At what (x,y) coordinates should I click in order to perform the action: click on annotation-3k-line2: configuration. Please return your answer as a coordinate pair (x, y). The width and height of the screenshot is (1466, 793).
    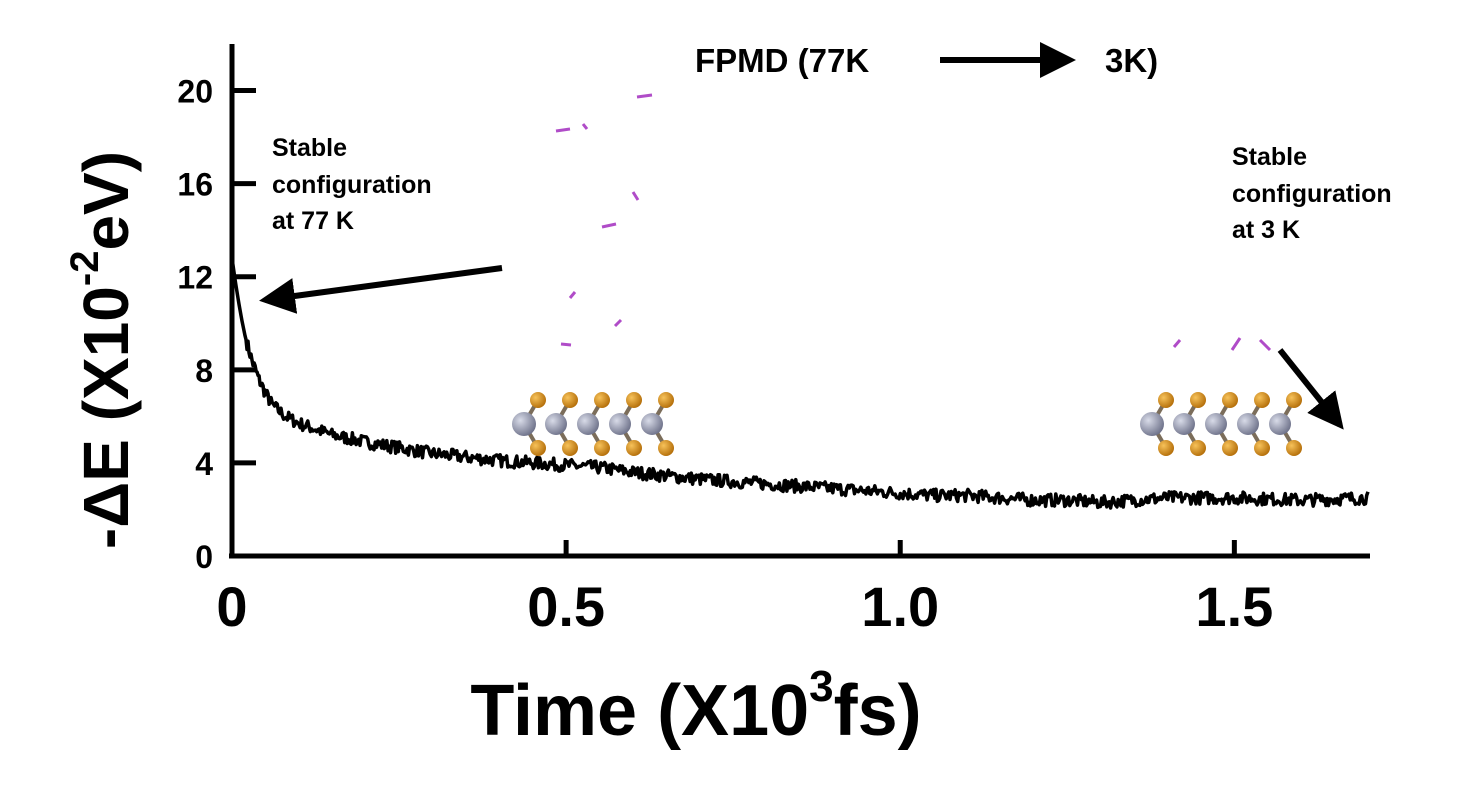
    Looking at the image, I should click on (1312, 194).